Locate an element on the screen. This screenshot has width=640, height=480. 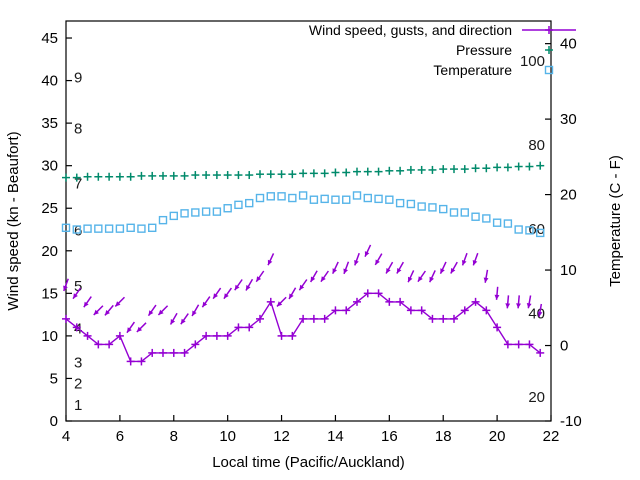
beaufort-label-3: 3 is located at coordinates (78, 362).